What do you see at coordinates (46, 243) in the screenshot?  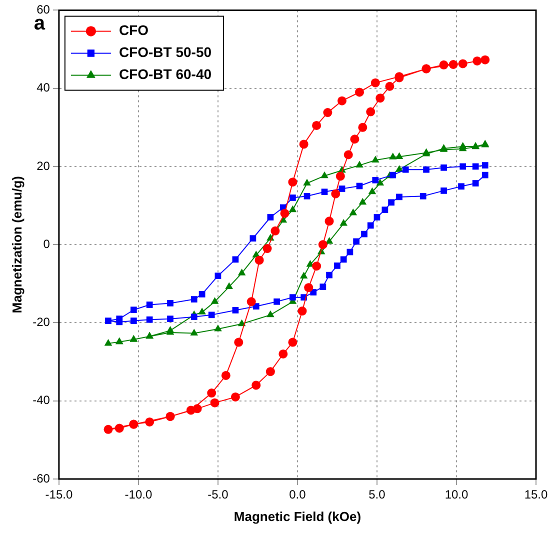 I see `y-tick-label: 0` at bounding box center [46, 243].